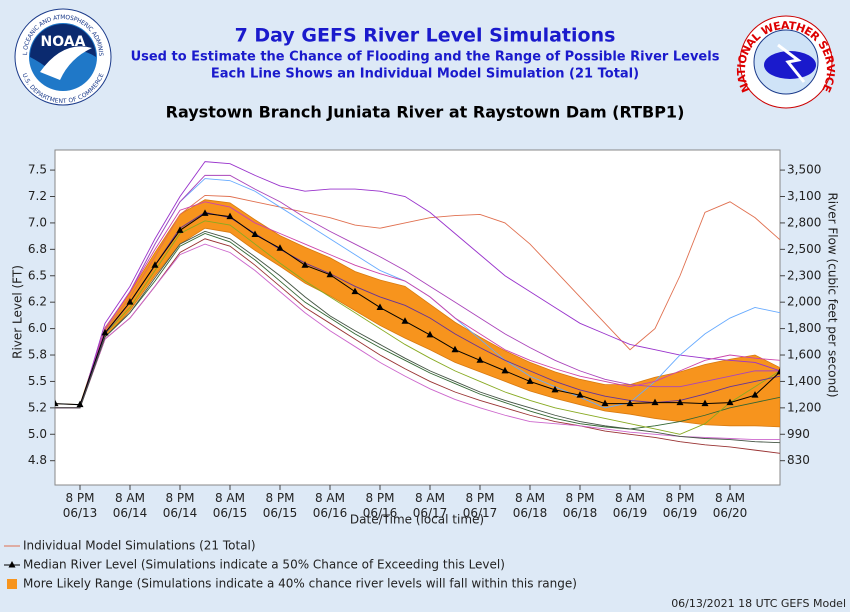 Image resolution: width=850 pixels, height=612 pixels. Describe the element at coordinates (804, 275) in the screenshot. I see `y2-tick-label: 2,300` at that location.